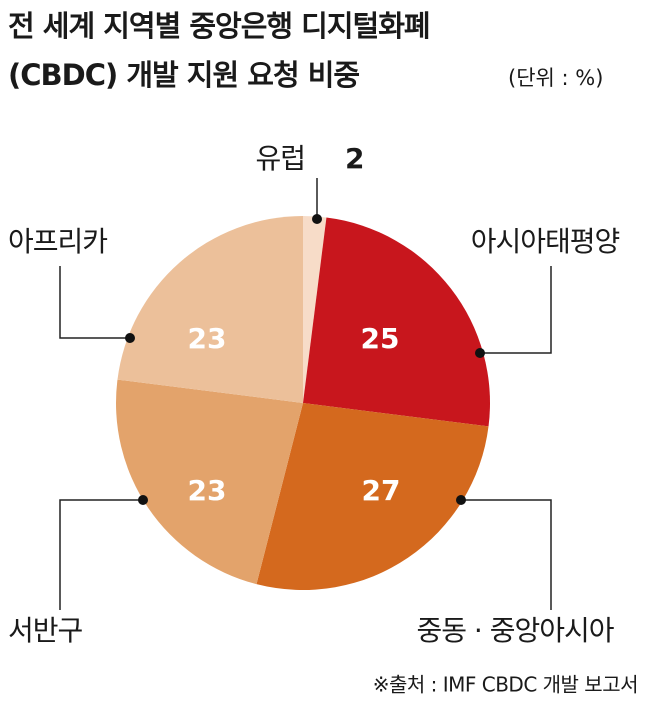 Image resolution: width=646 pixels, height=707 pixels. I want to click on slice-label: 아시아태평양, so click(545, 241).